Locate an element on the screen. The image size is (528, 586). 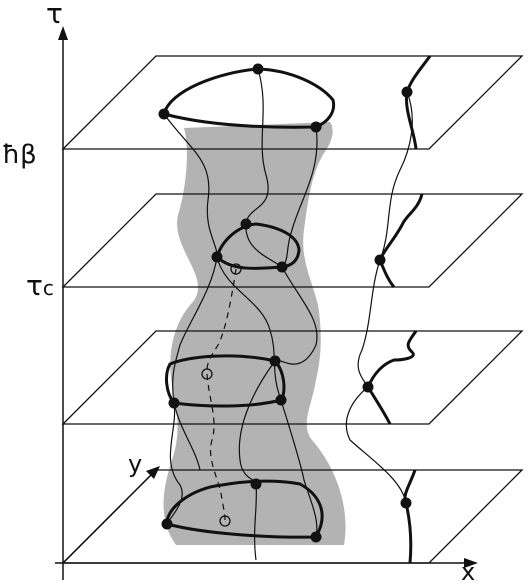
tau-c-symbol: τ is located at coordinates (34, 285).